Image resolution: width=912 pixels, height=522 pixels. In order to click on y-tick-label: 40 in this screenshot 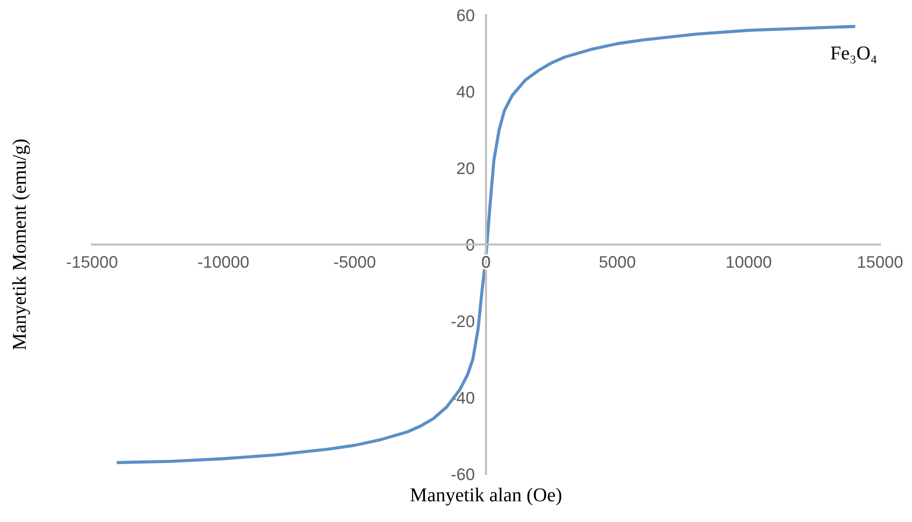, I will do `click(465, 92)`.